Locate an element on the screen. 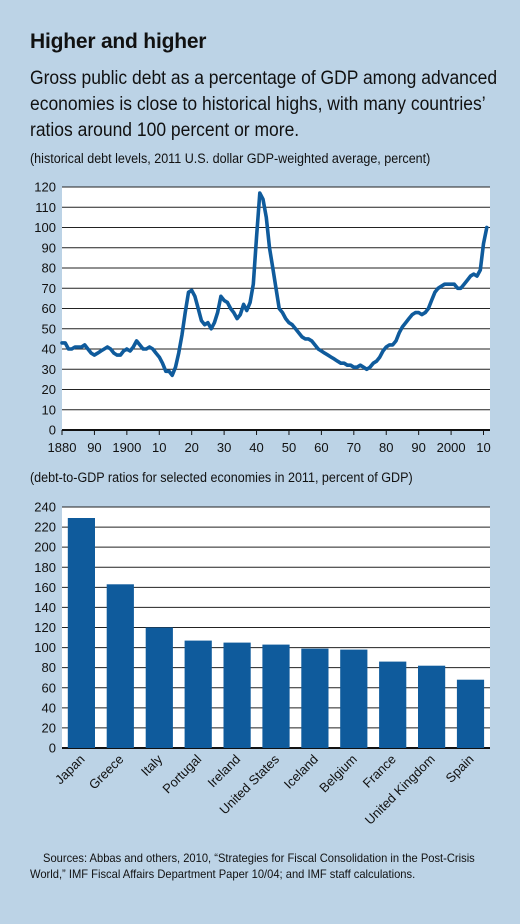  bar-y-tick-label: 80 is located at coordinates (49, 667).